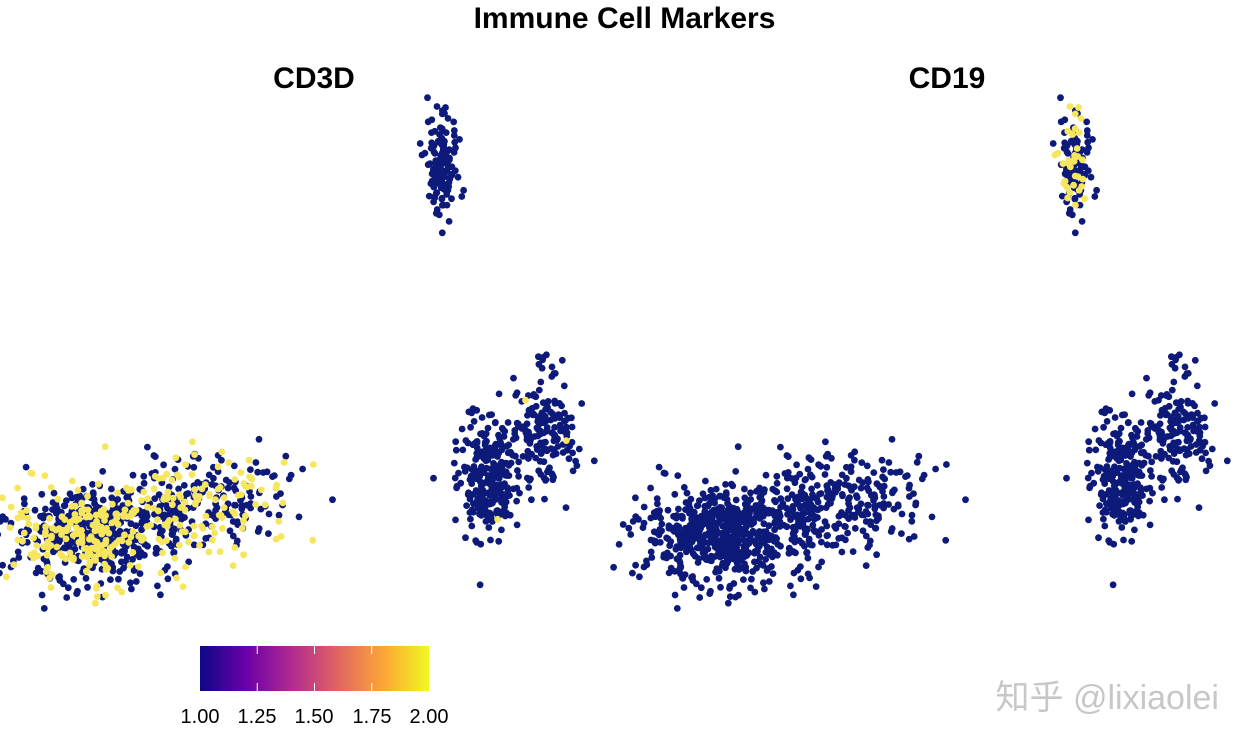 This screenshot has height=742, width=1249. Describe the element at coordinates (429, 717) in the screenshot. I see `legend-tick-label: 2.00` at that location.